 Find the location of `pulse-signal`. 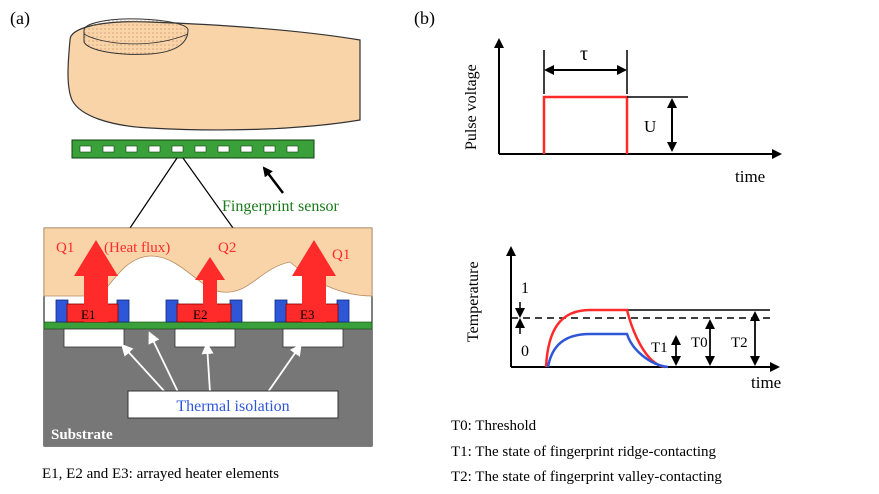

pulse-signal is located at coordinates (585, 124).